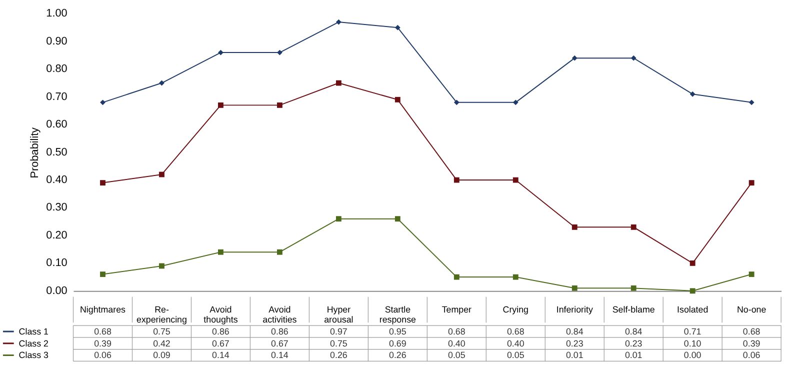  Describe the element at coordinates (57, 208) in the screenshot. I see `y-tick-label: 0.30` at that location.